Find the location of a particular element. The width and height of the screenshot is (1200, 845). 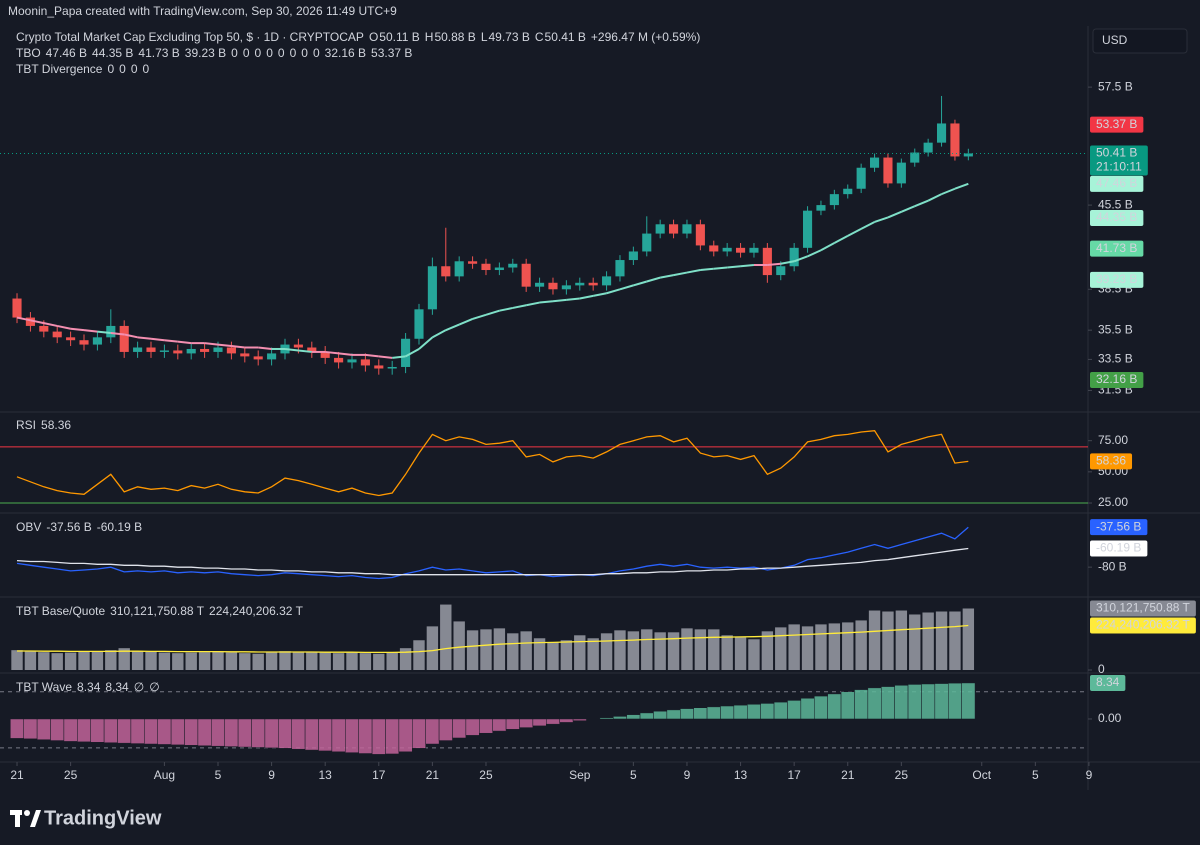

y-tick-label: 0.00 is located at coordinates (1110, 718).